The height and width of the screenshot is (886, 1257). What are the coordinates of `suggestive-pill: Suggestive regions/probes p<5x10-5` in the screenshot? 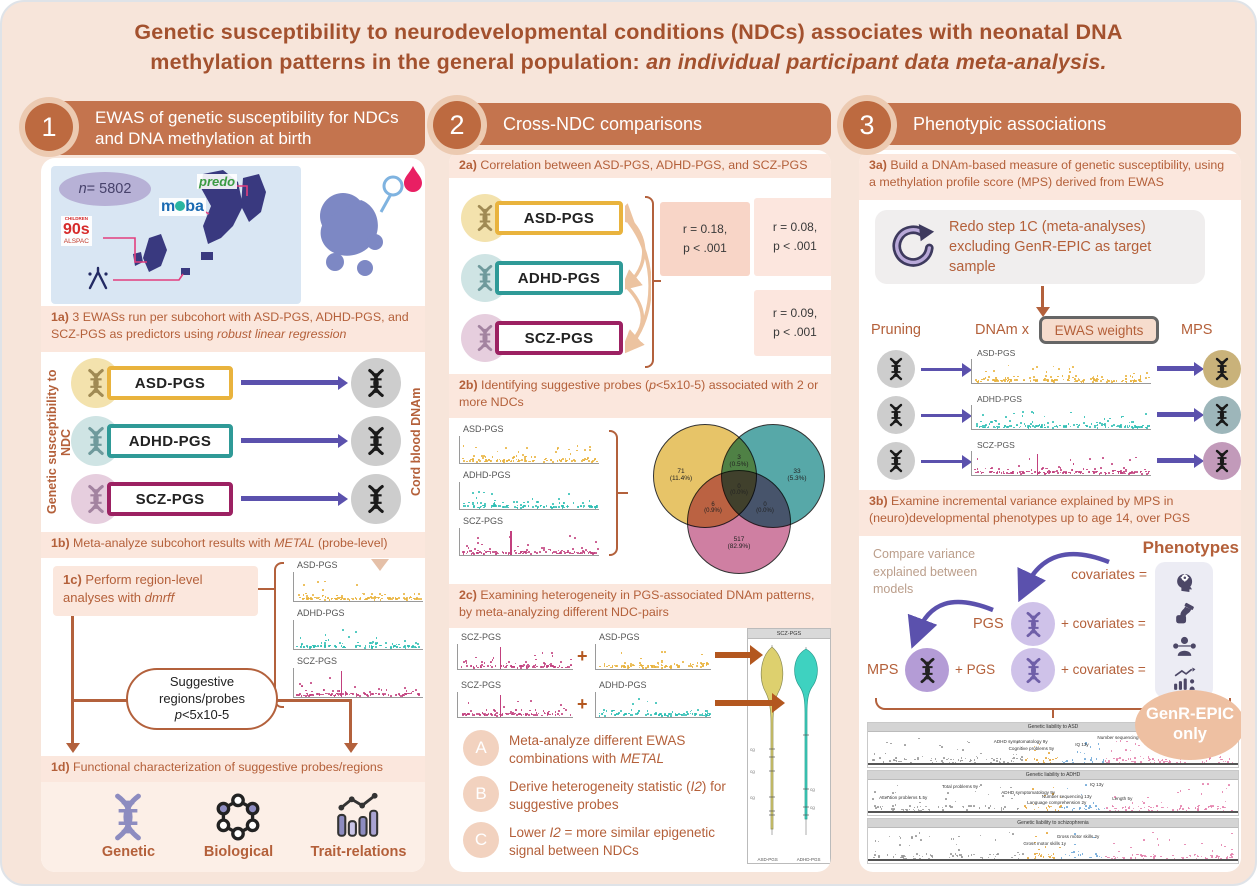 It's located at (202, 699).